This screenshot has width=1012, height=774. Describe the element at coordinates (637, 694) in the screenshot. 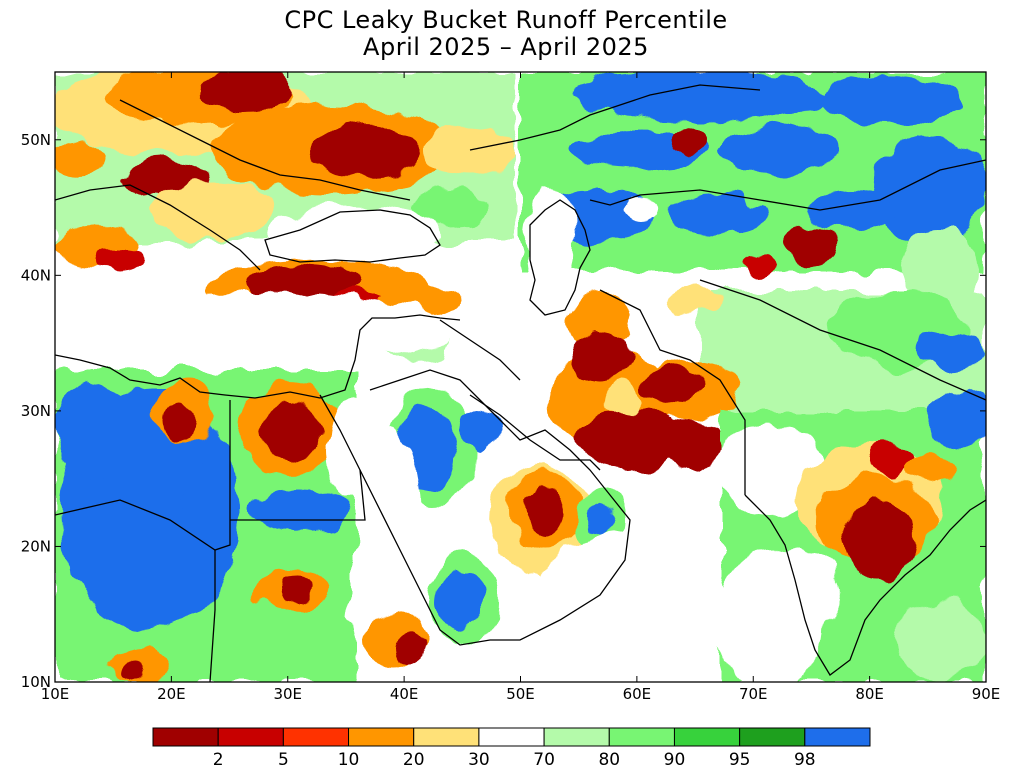

I see `x-tick-label: 60E` at that location.